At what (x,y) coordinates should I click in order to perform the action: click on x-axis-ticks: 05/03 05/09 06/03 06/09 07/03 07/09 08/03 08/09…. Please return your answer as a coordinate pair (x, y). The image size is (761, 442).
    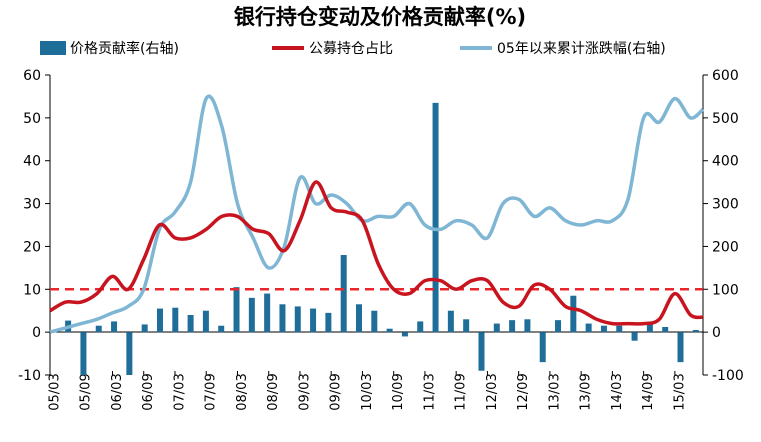
    Looking at the image, I should click on (367, 391).